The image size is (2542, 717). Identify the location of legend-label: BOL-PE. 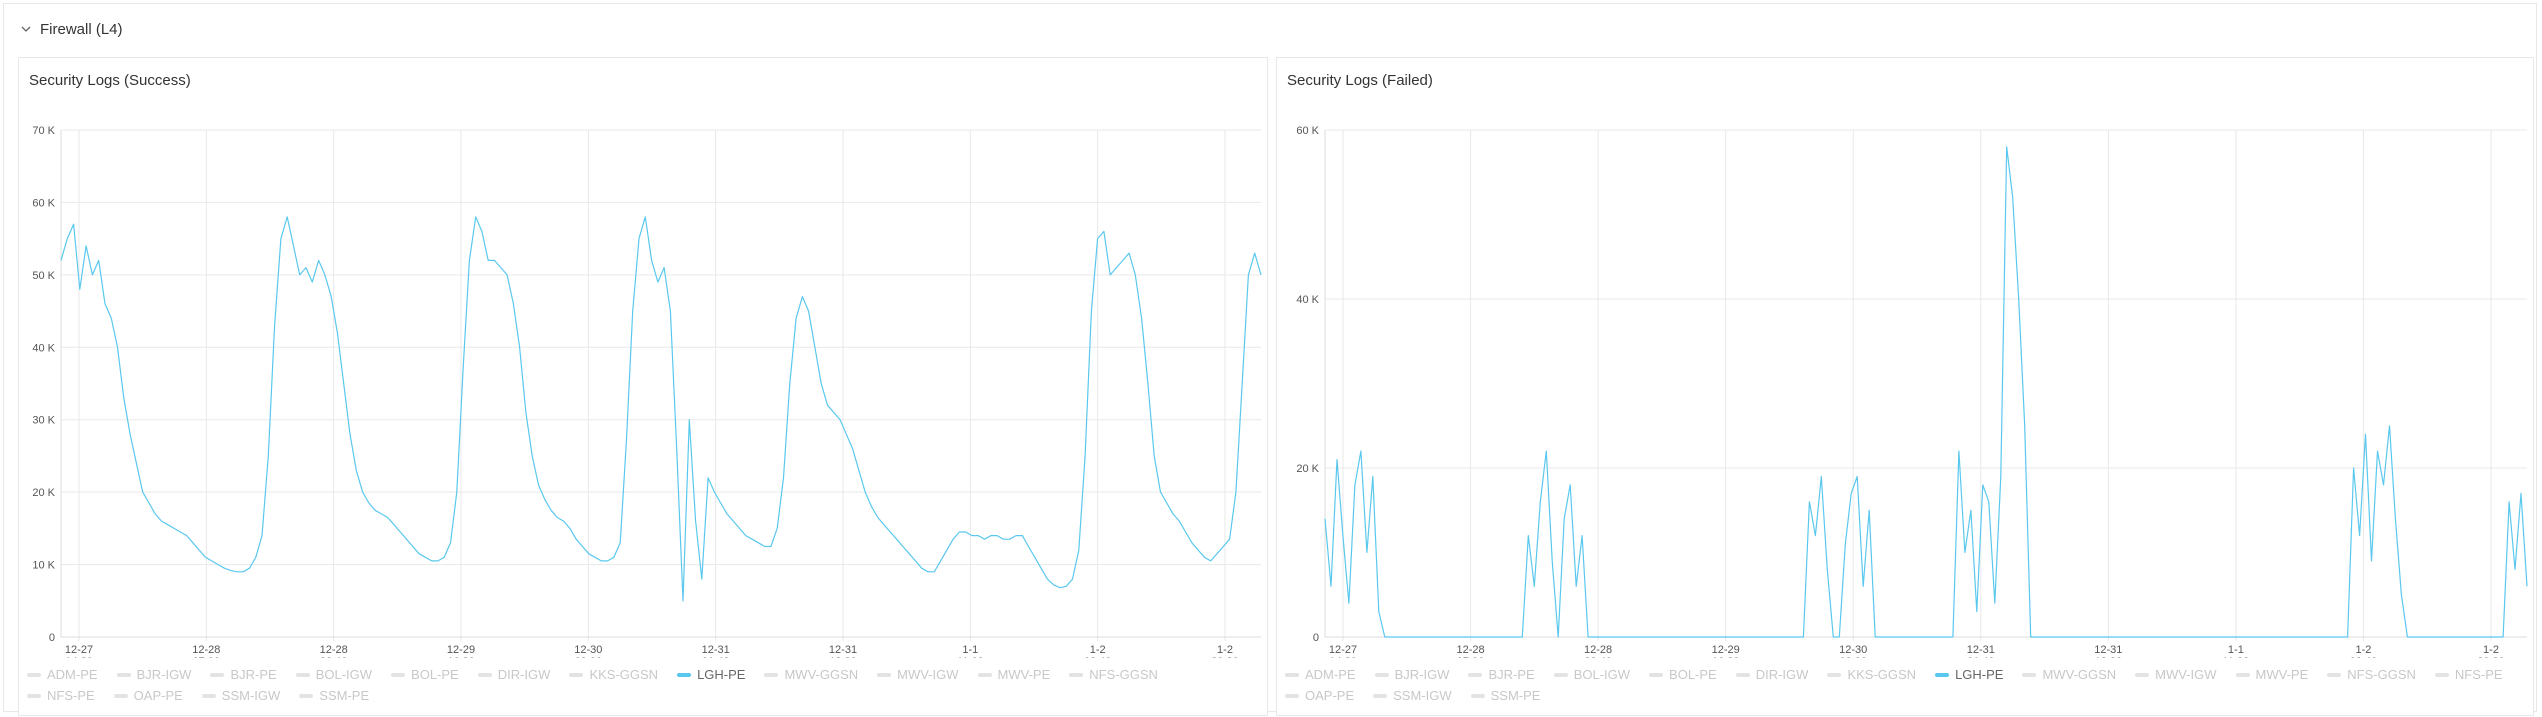
(435, 674).